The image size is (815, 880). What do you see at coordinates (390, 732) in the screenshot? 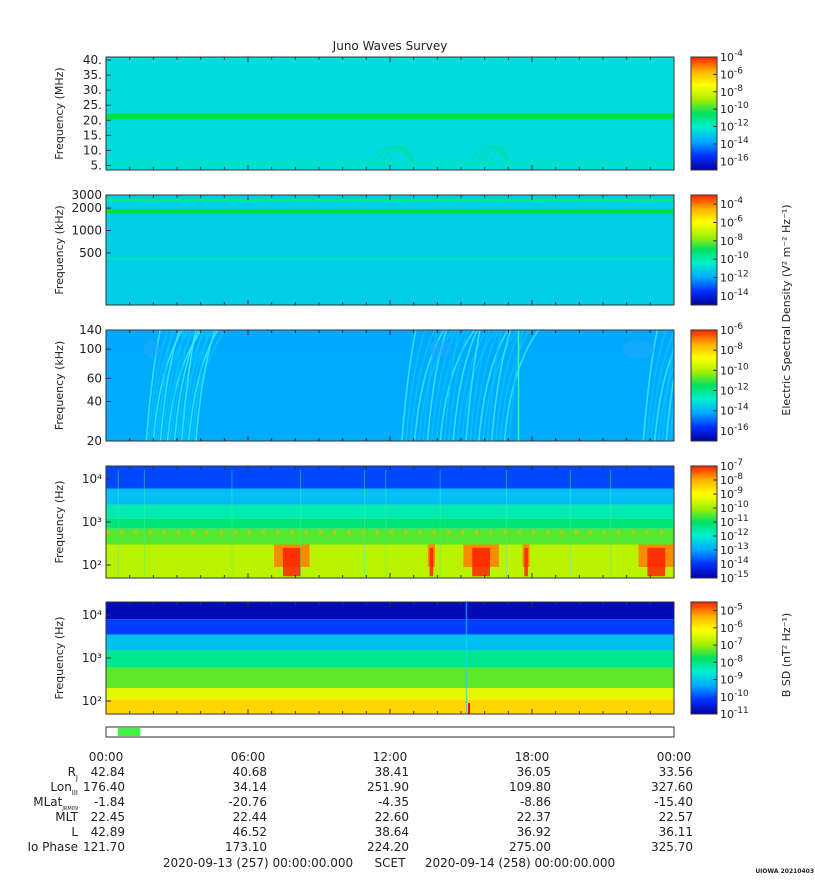
I see `data-coverage-bar` at bounding box center [390, 732].